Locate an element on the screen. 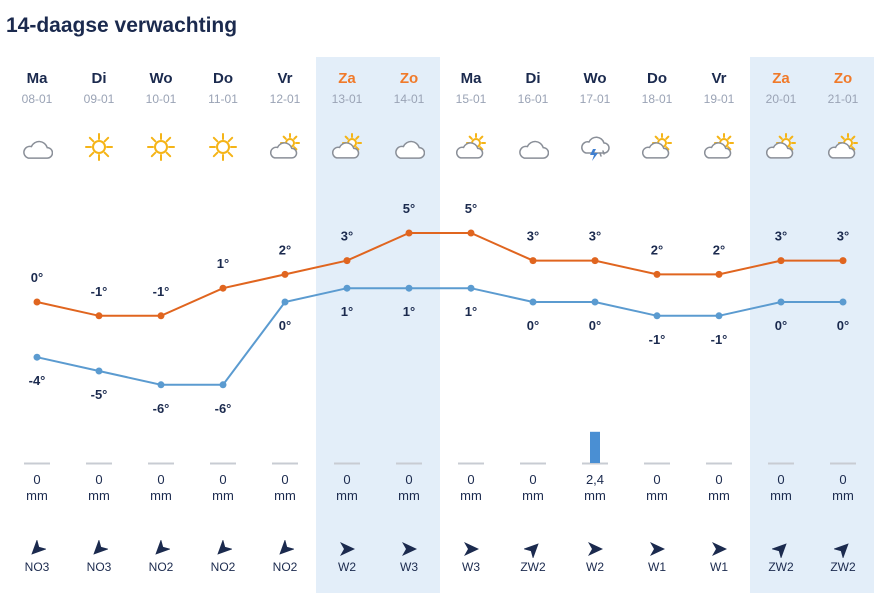 The height and width of the screenshot is (603, 879). day-date: 09-01 is located at coordinates (99, 99).